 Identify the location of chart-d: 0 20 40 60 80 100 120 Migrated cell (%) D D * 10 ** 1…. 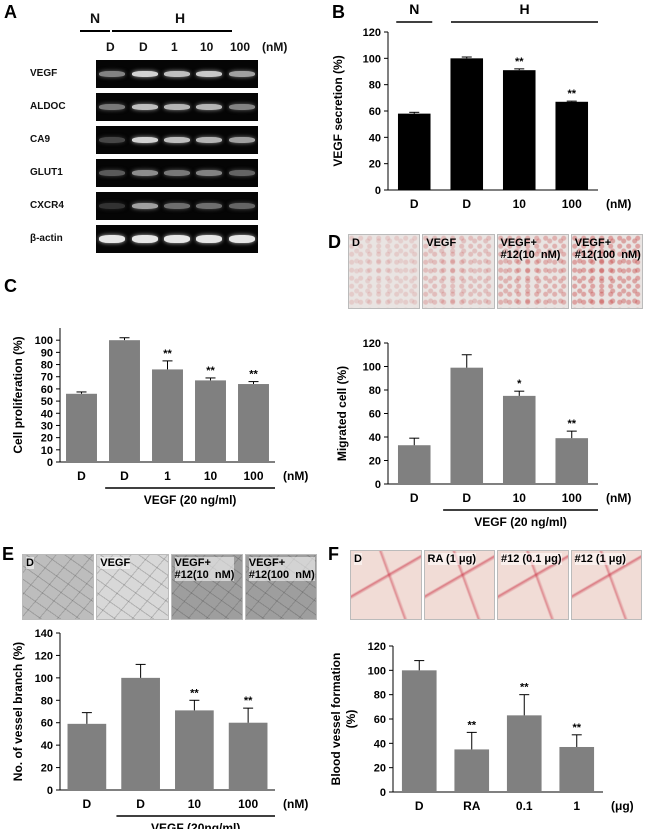
(483, 433).